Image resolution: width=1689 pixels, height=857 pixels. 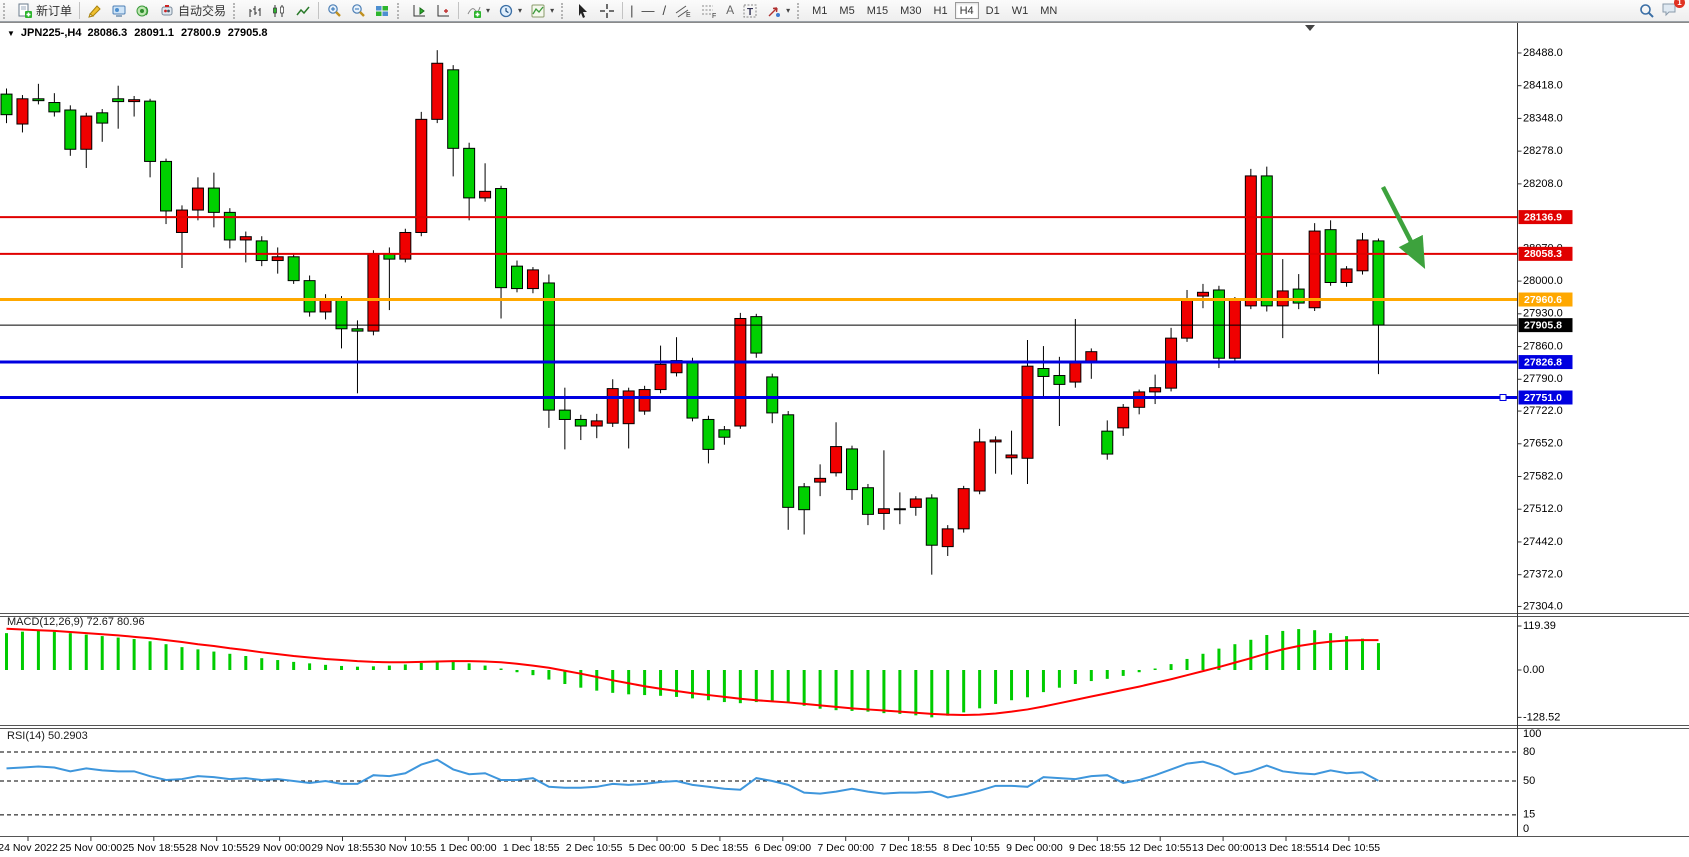 I want to click on svg-text: 119.39, so click(x=1539, y=626).